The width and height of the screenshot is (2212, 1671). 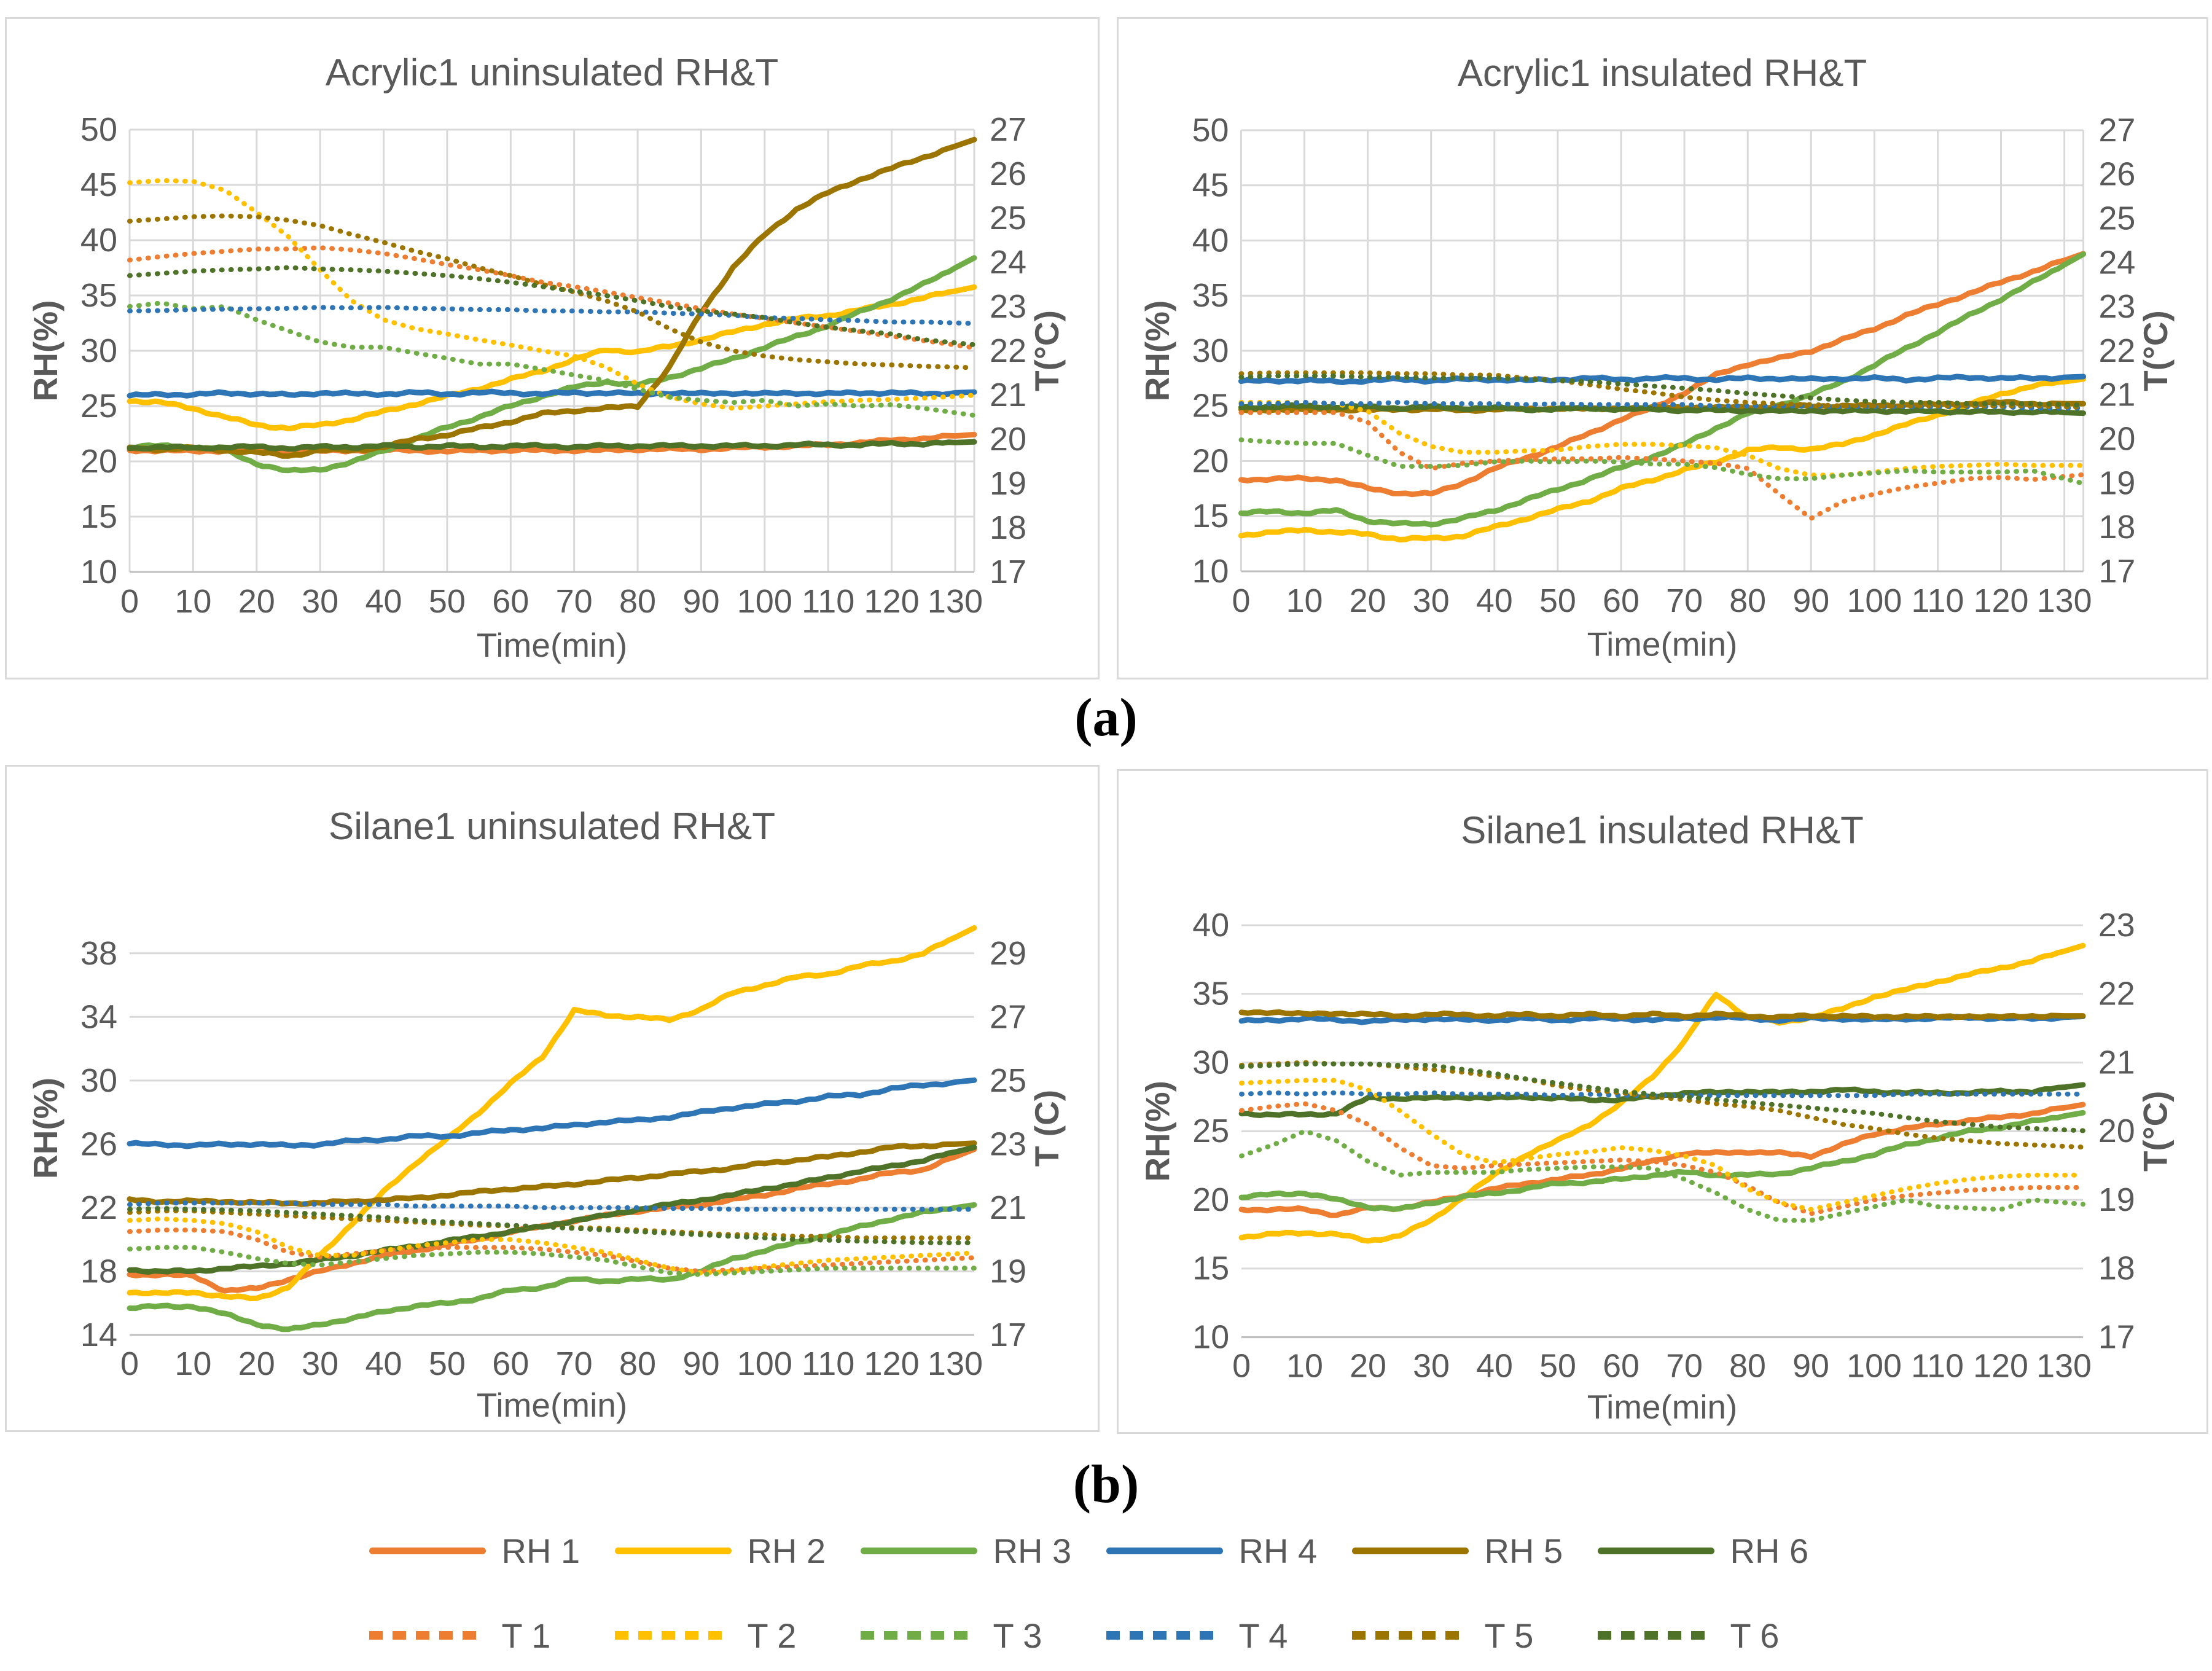 I want to click on left-tick-label: 40, so click(x=1210, y=241).